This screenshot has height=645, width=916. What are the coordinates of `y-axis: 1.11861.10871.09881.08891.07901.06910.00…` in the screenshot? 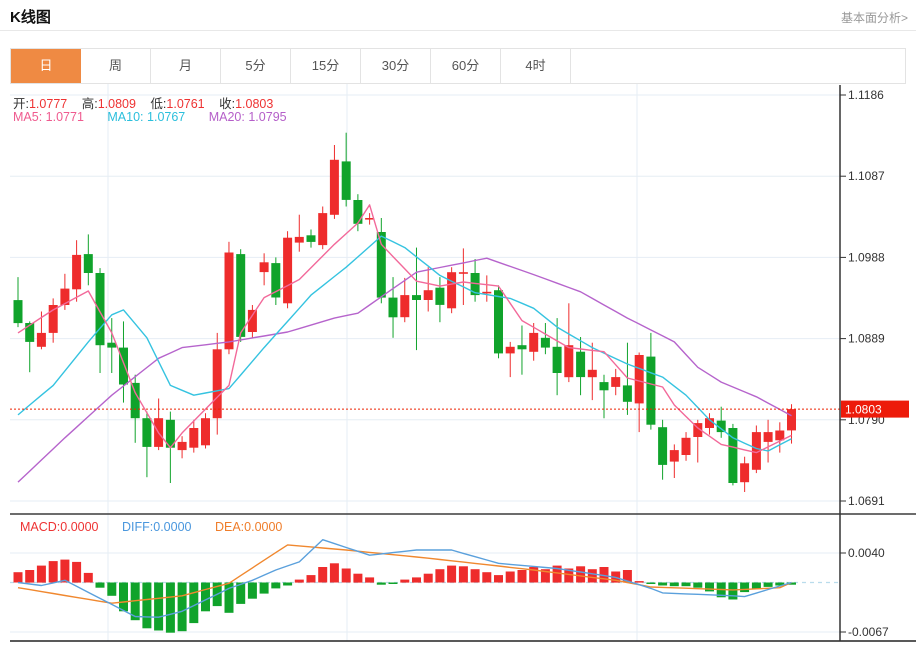 It's located at (864, 363).